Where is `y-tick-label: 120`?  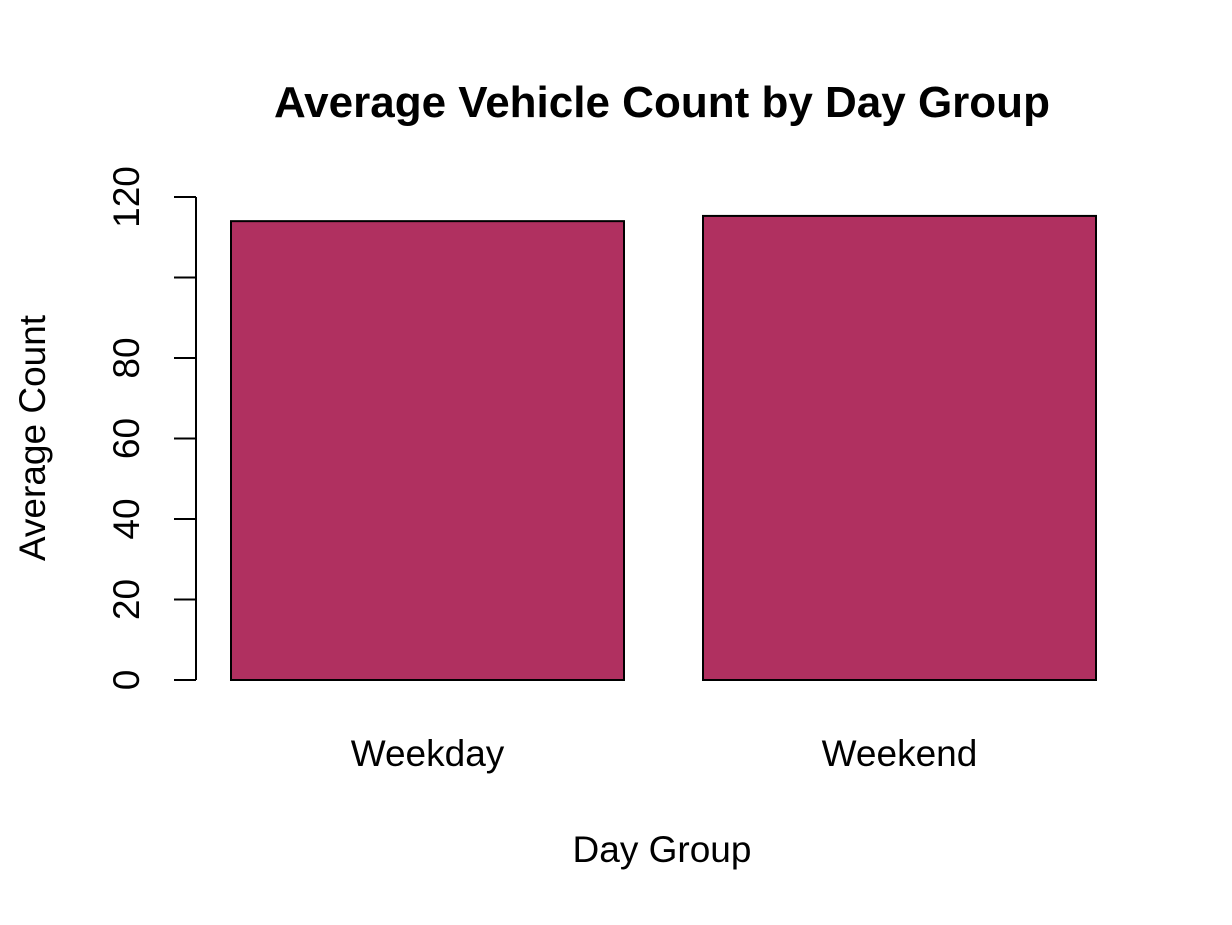
y-tick-label: 120 is located at coordinates (126, 197).